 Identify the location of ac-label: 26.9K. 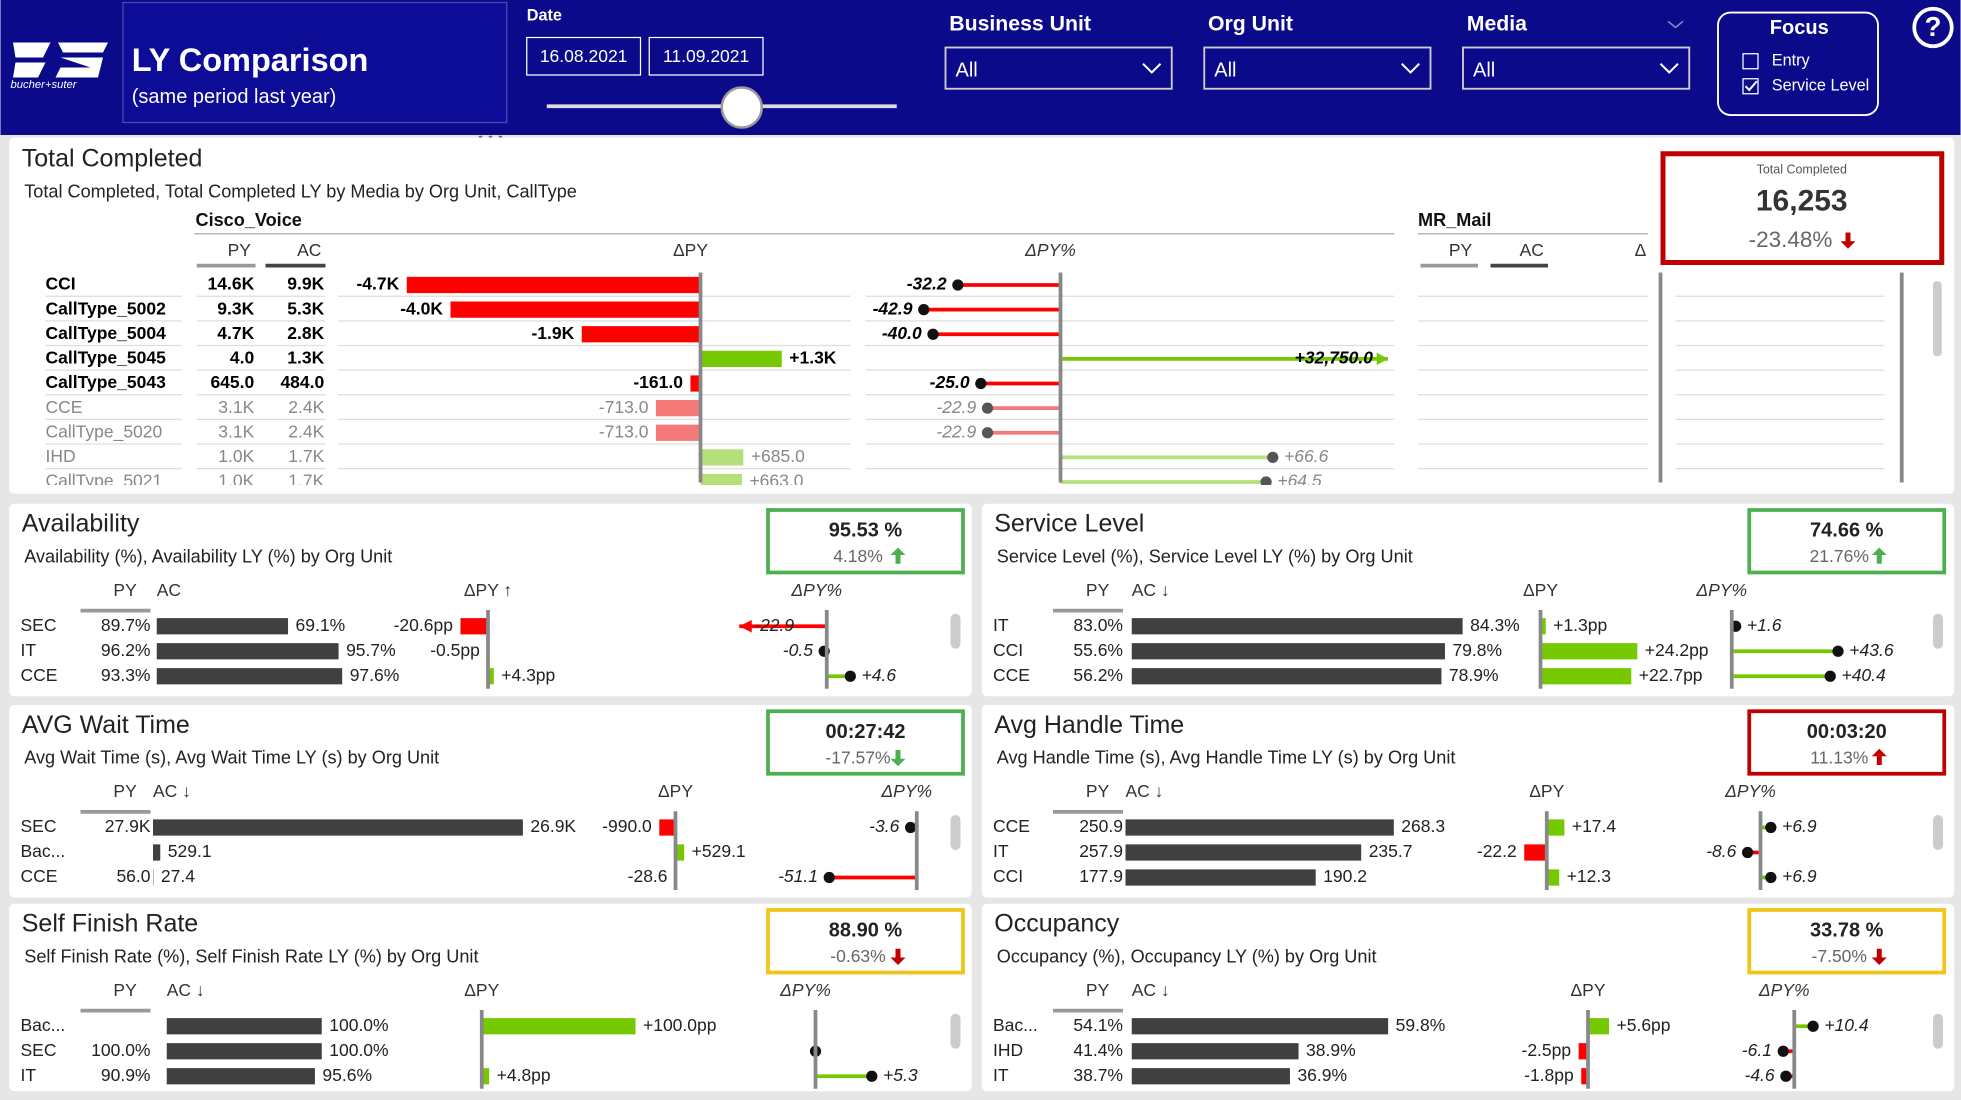
(553, 826).